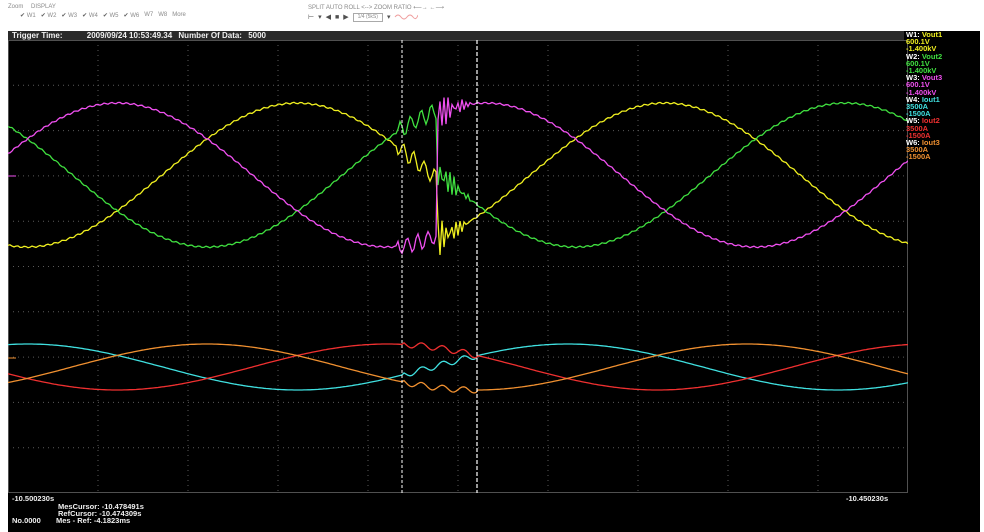 Image resolution: width=984 pixels, height=532 pixels. I want to click on legend-channel-2: W2: Vout2 600.1V -1.400kV, so click(943, 63).